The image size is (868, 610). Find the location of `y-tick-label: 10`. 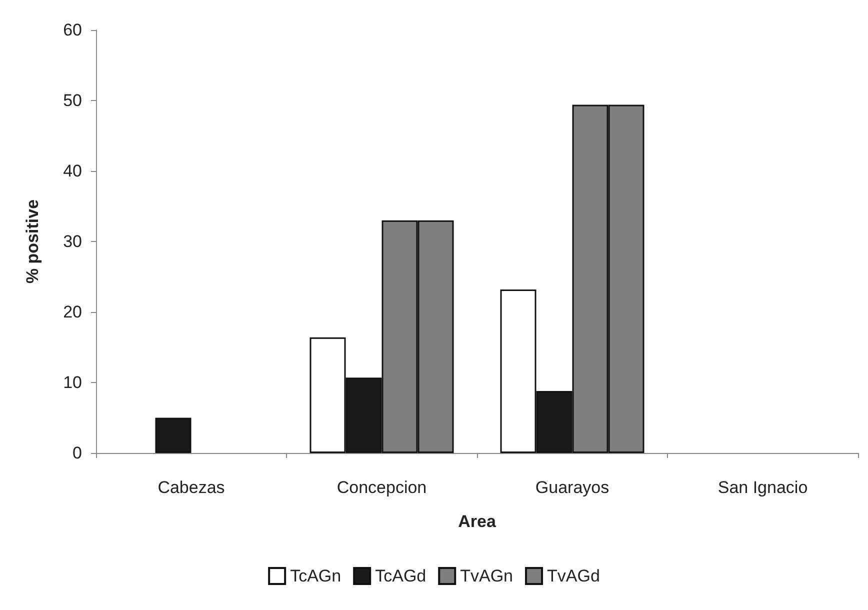

y-tick-label: 10 is located at coordinates (72, 382).